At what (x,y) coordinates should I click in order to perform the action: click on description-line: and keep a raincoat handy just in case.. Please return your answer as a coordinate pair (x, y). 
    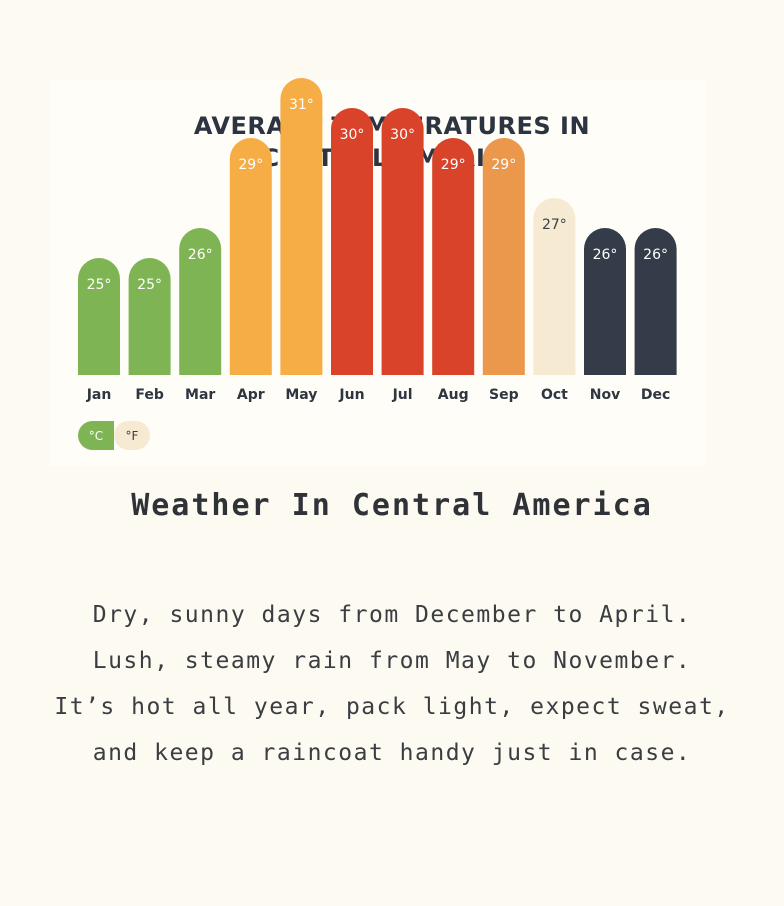
    Looking at the image, I should click on (392, 753).